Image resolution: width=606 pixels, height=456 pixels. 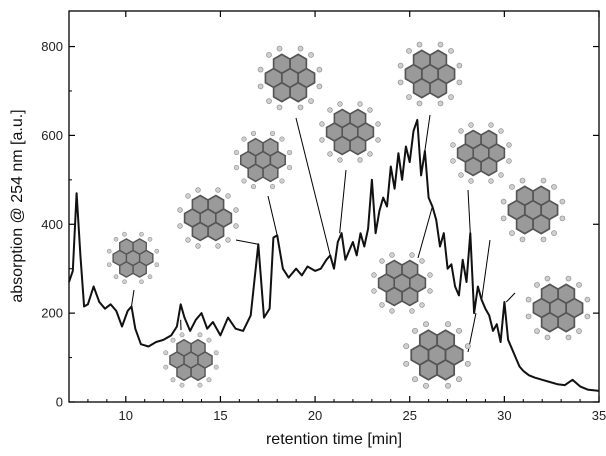 What do you see at coordinates (52, 224) in the screenshot?
I see `y-tick-label-400: 400` at bounding box center [52, 224].